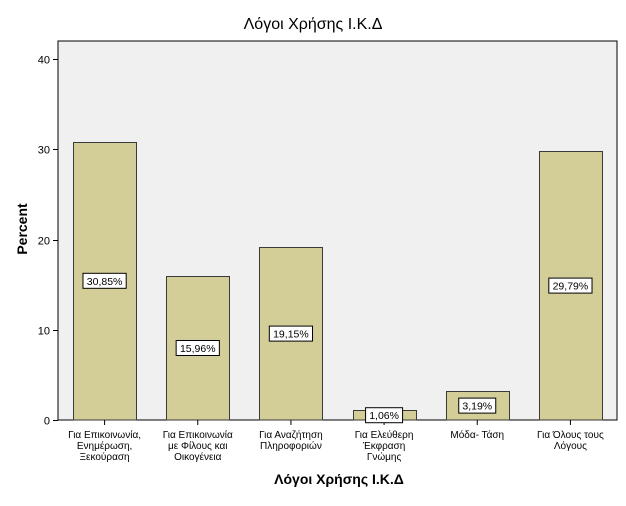 The width and height of the screenshot is (626, 506). I want to click on x-tick-label: Για Ελεύθερη Έκφραση Γνώμης, so click(384, 446).